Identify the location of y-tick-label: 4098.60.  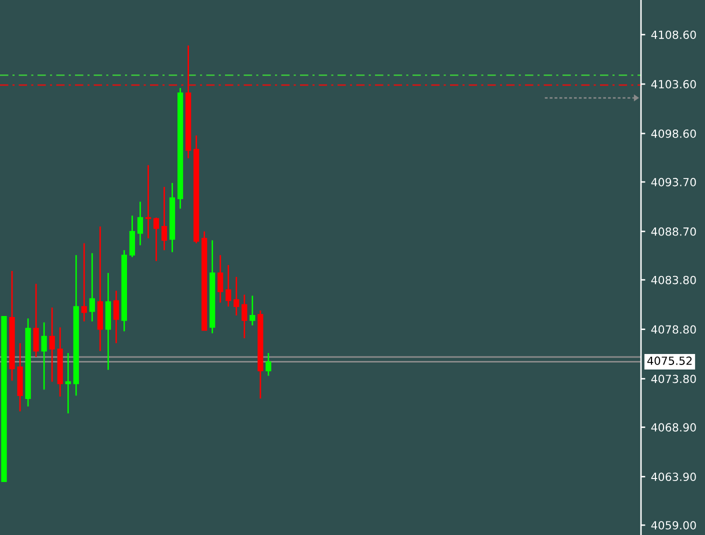
(673, 133).